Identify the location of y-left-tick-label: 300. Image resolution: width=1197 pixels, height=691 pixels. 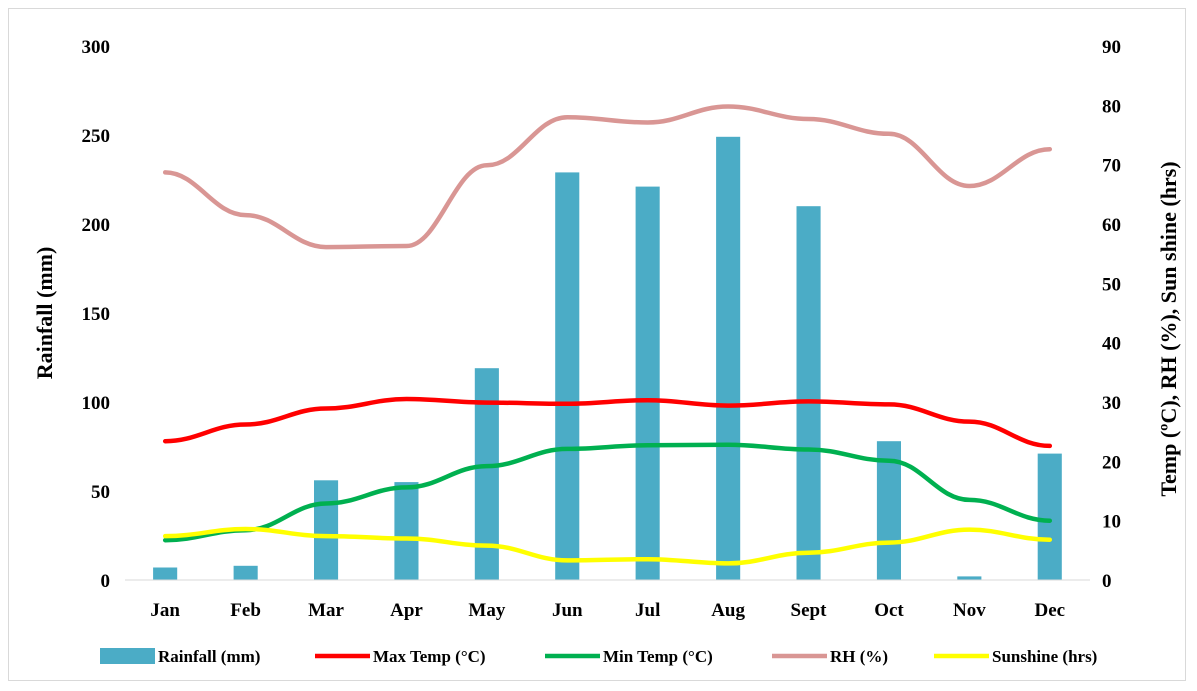
(96, 47).